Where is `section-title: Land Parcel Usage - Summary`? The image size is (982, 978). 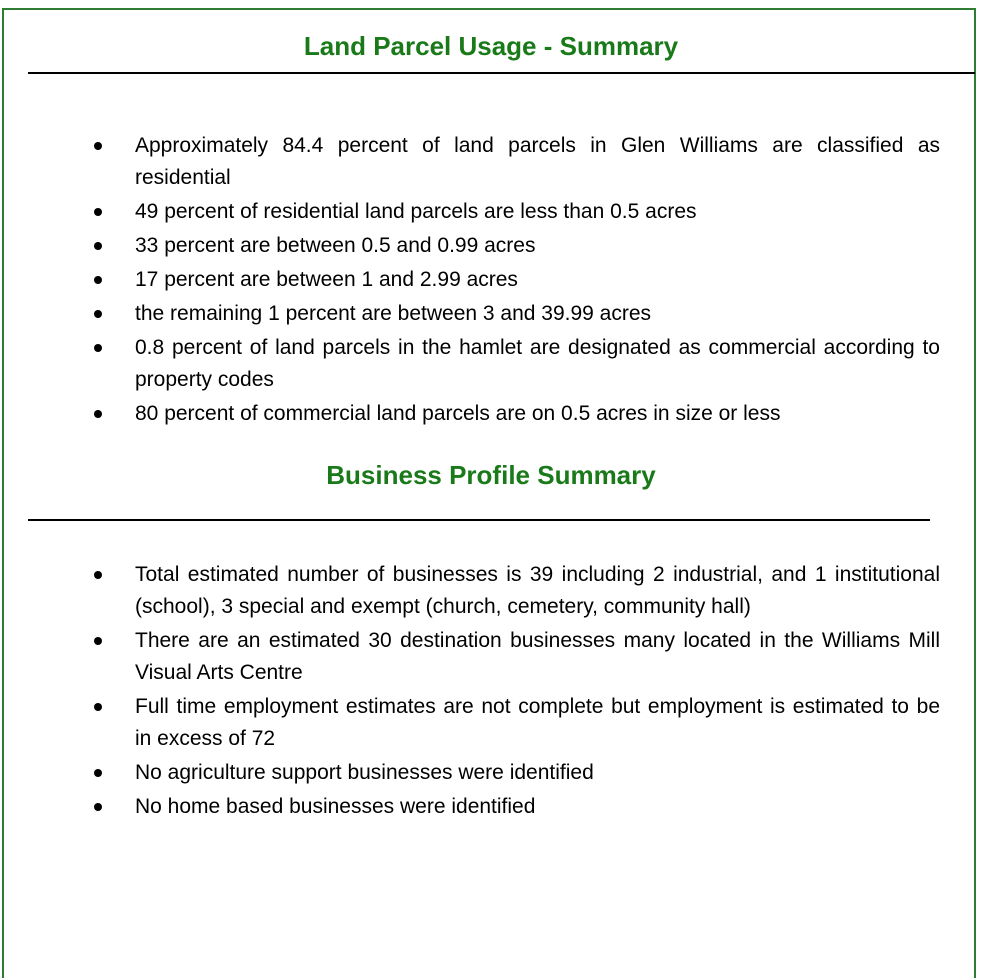
section-title: Land Parcel Usage - Summary is located at coordinates (491, 46).